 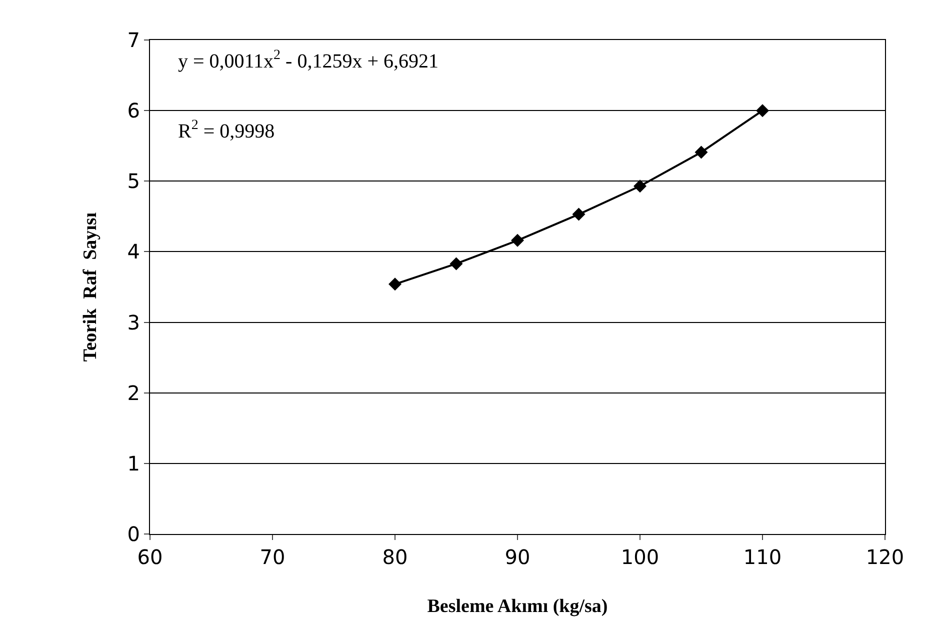 I want to click on x-tick-label: 80, so click(x=395, y=557).